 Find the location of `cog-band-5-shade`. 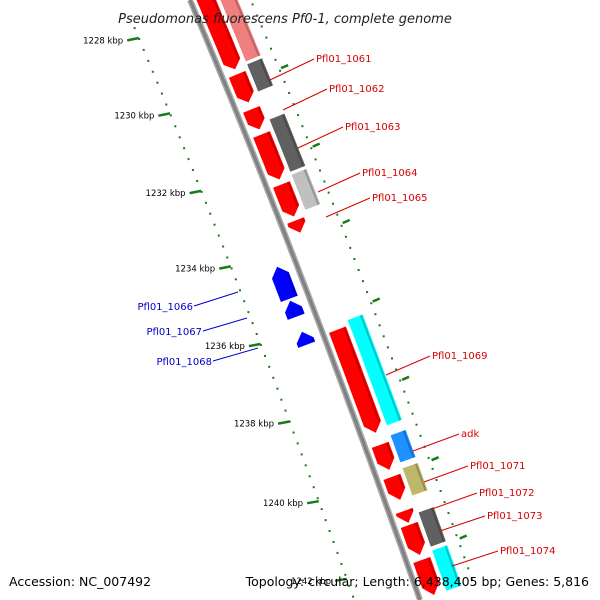

cog-band-5-shade is located at coordinates (408, 444).